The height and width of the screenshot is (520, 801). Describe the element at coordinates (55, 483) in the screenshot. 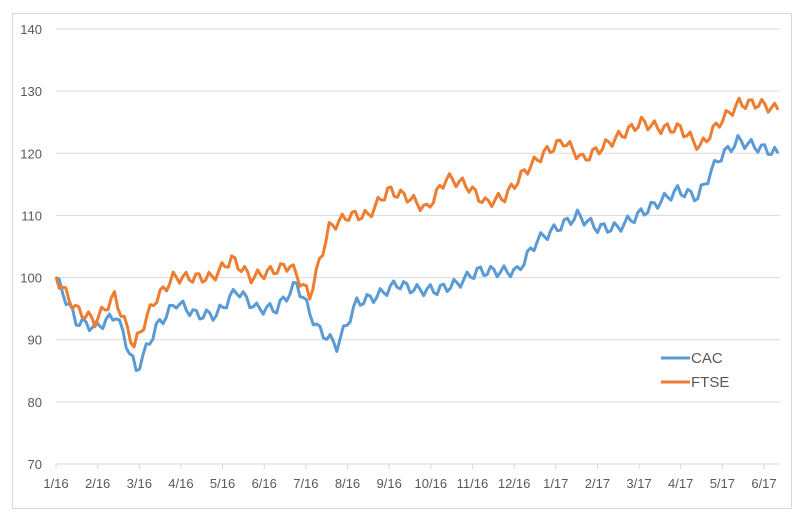

I see `x-tick-label: 1/16` at that location.